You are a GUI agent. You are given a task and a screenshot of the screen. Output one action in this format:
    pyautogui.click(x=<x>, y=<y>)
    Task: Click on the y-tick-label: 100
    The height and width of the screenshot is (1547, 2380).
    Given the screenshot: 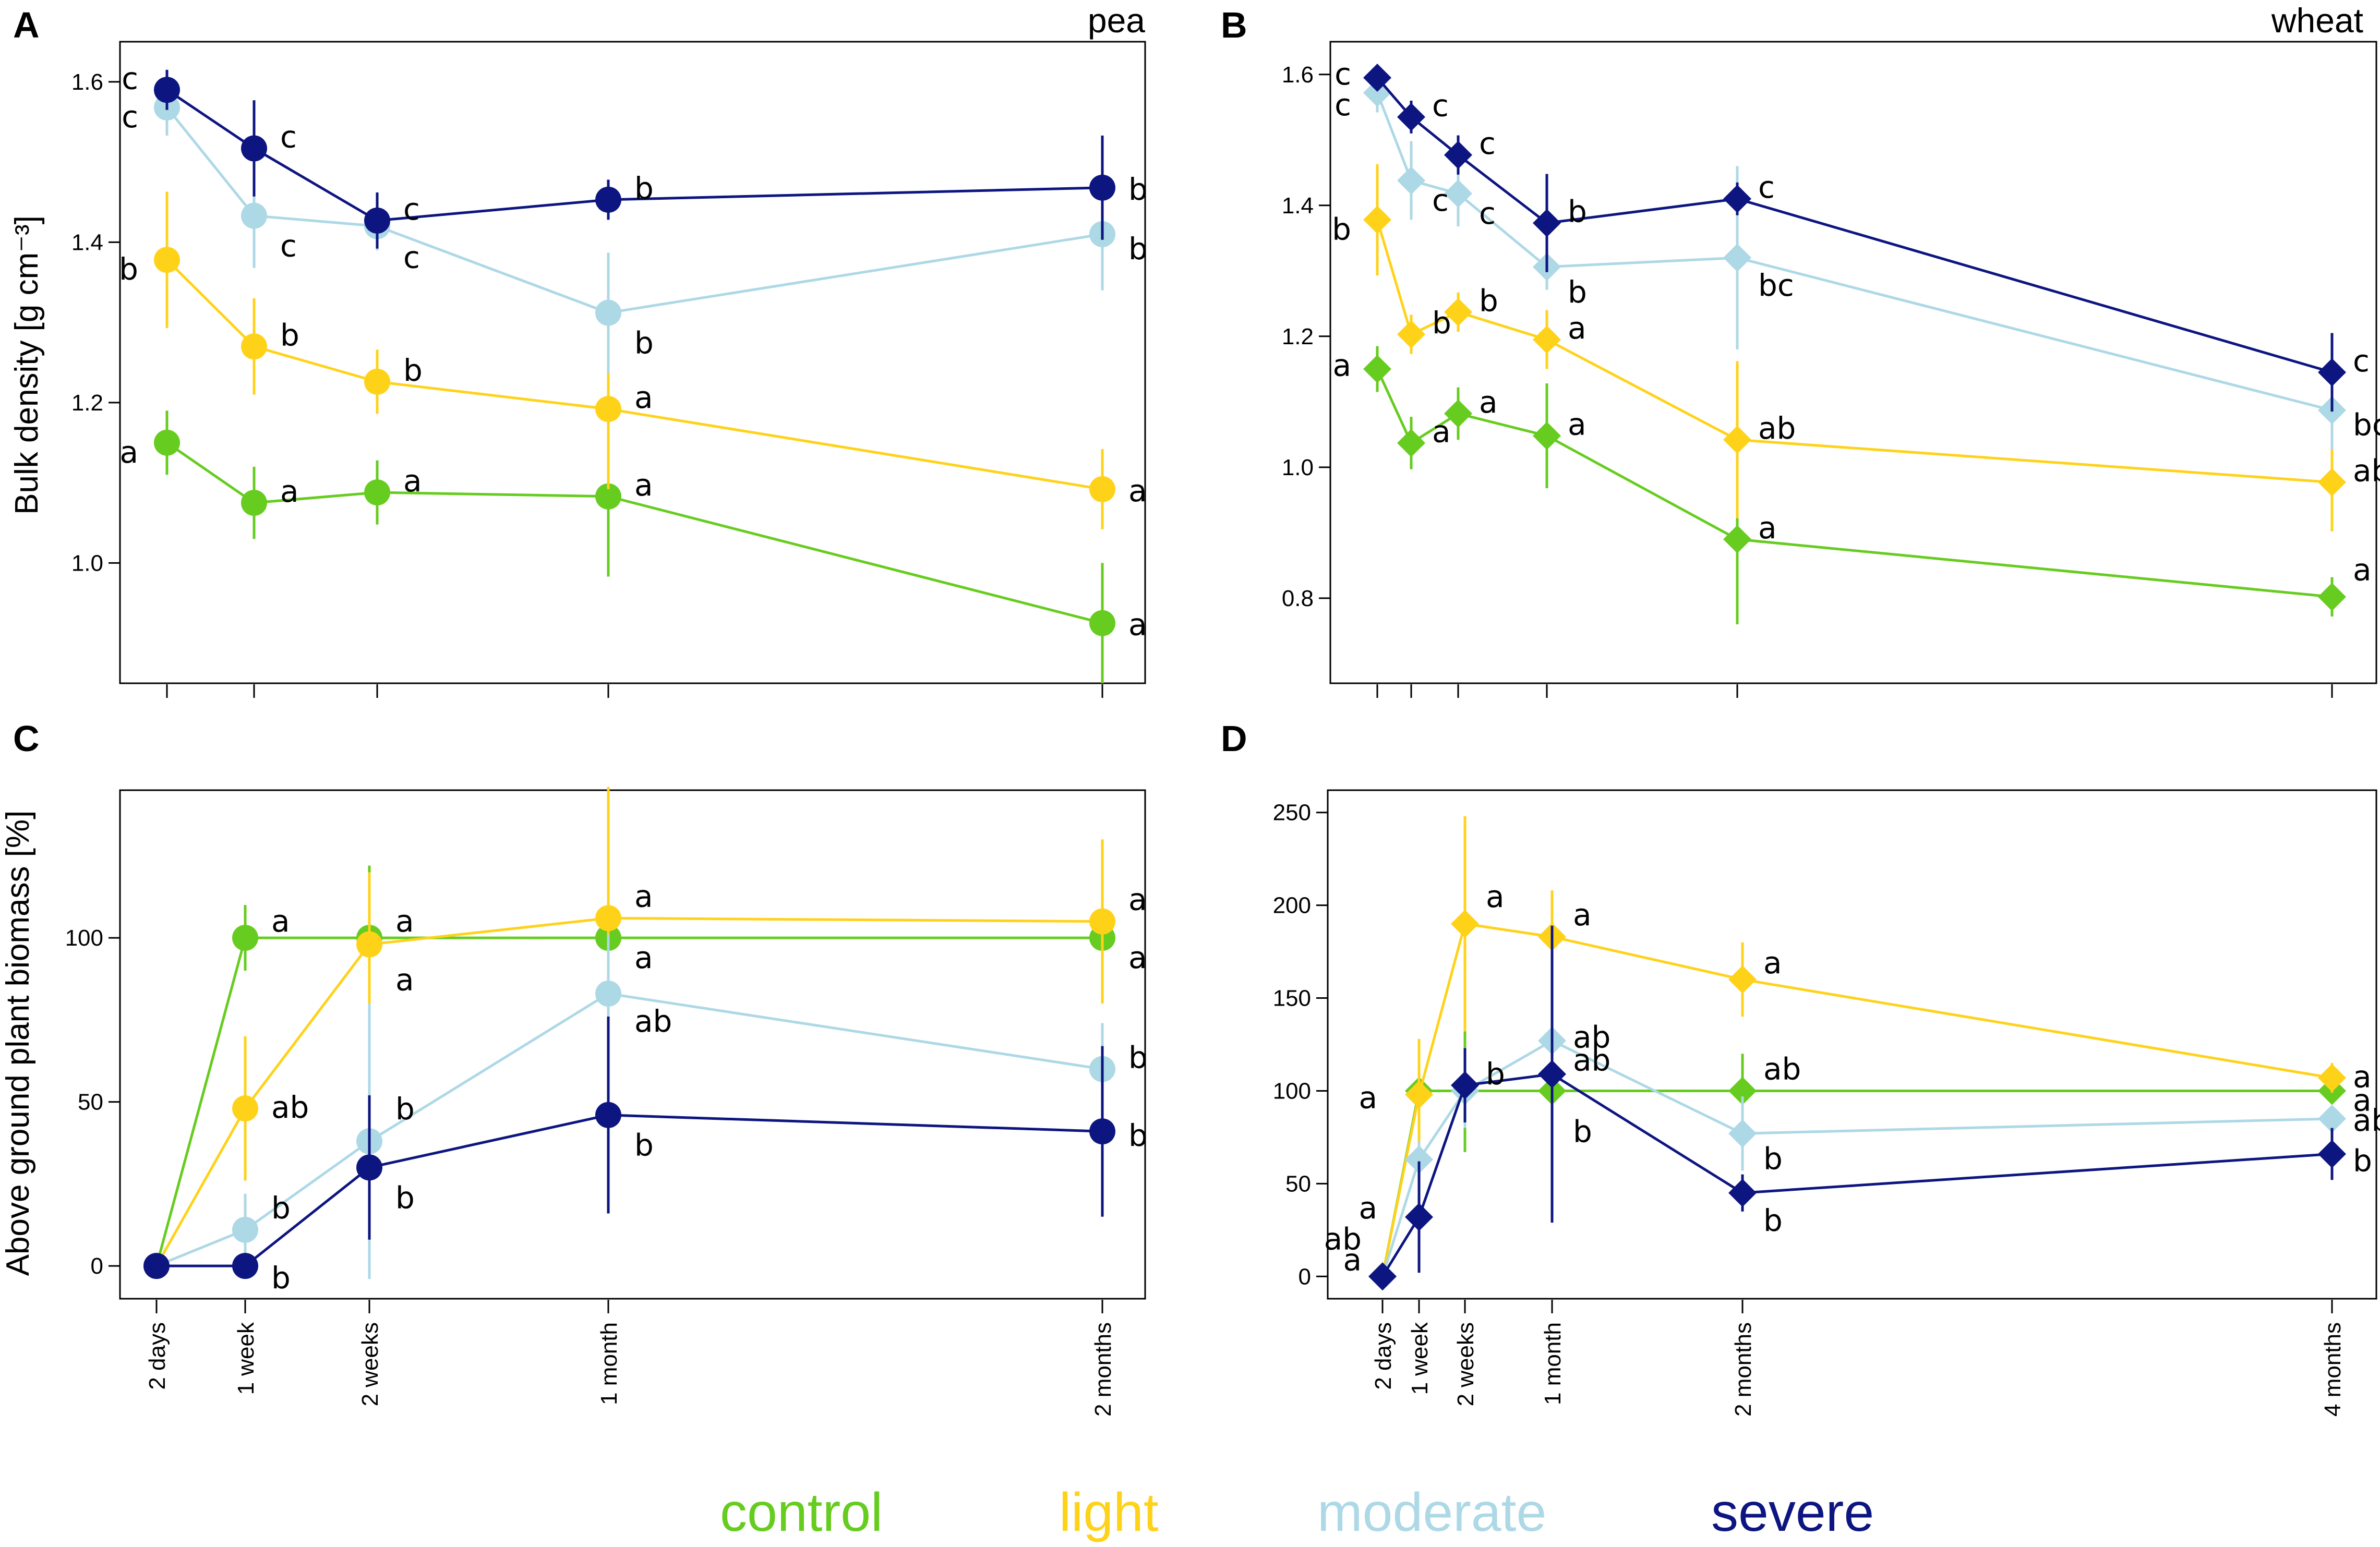 What is the action you would take?
    pyautogui.click(x=84, y=938)
    